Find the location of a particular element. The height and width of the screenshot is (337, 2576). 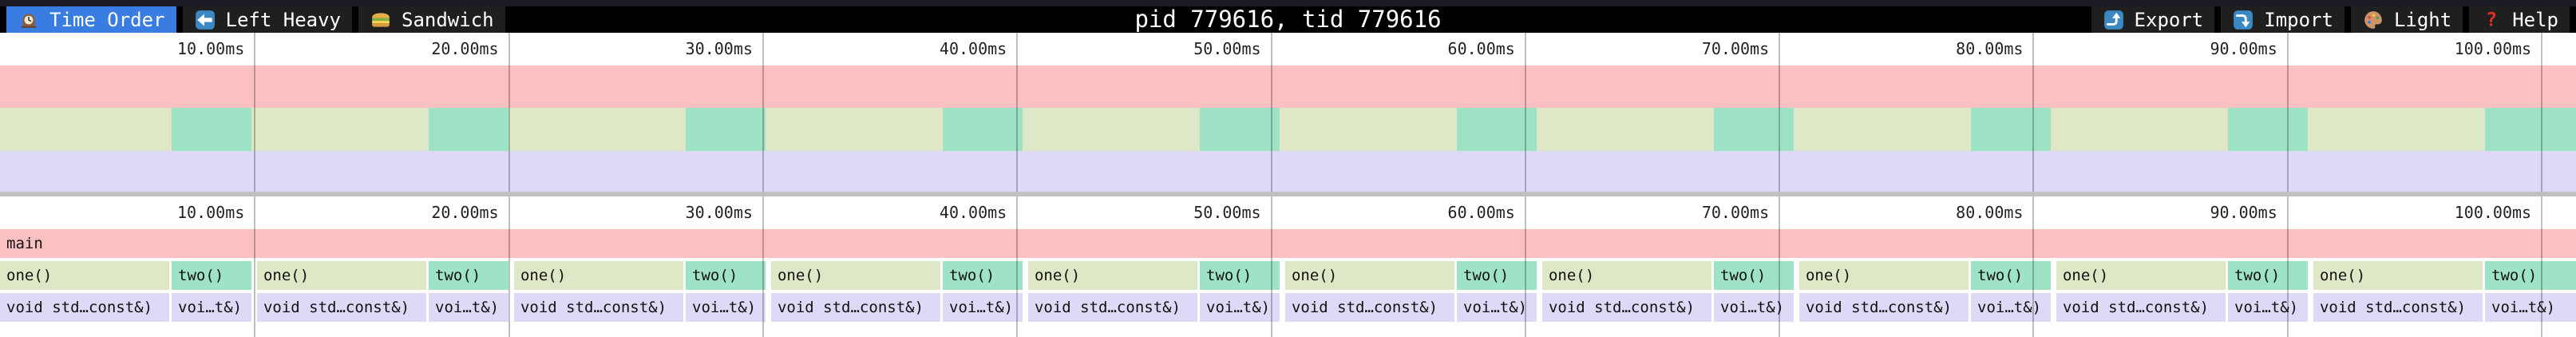

frame-main: main is located at coordinates (1288, 243).